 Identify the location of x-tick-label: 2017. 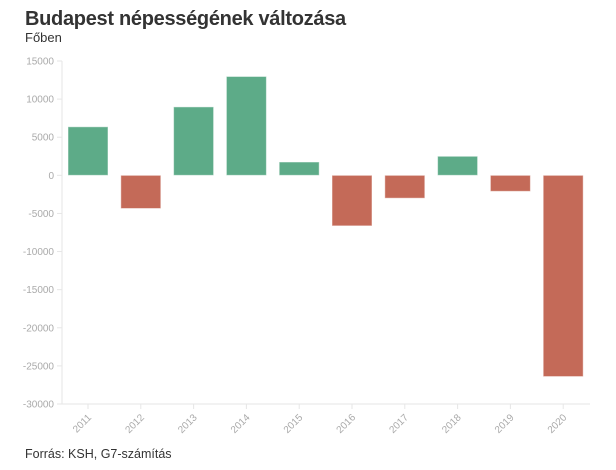
(399, 424).